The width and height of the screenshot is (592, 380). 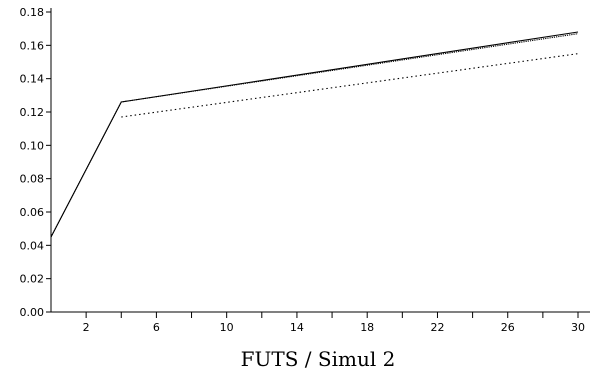 I want to click on y-tick-label: 0.02, so click(x=32, y=279).